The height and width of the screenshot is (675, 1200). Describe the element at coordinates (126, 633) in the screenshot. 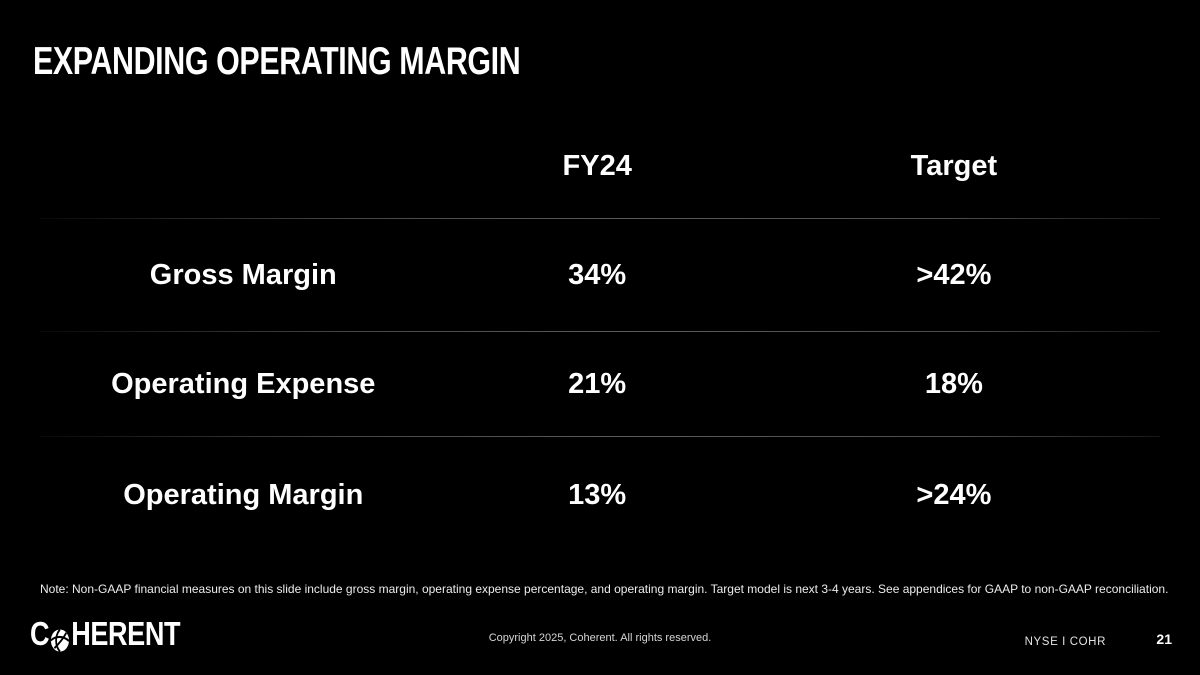

I see `logo-letters-rest: HERENT` at that location.